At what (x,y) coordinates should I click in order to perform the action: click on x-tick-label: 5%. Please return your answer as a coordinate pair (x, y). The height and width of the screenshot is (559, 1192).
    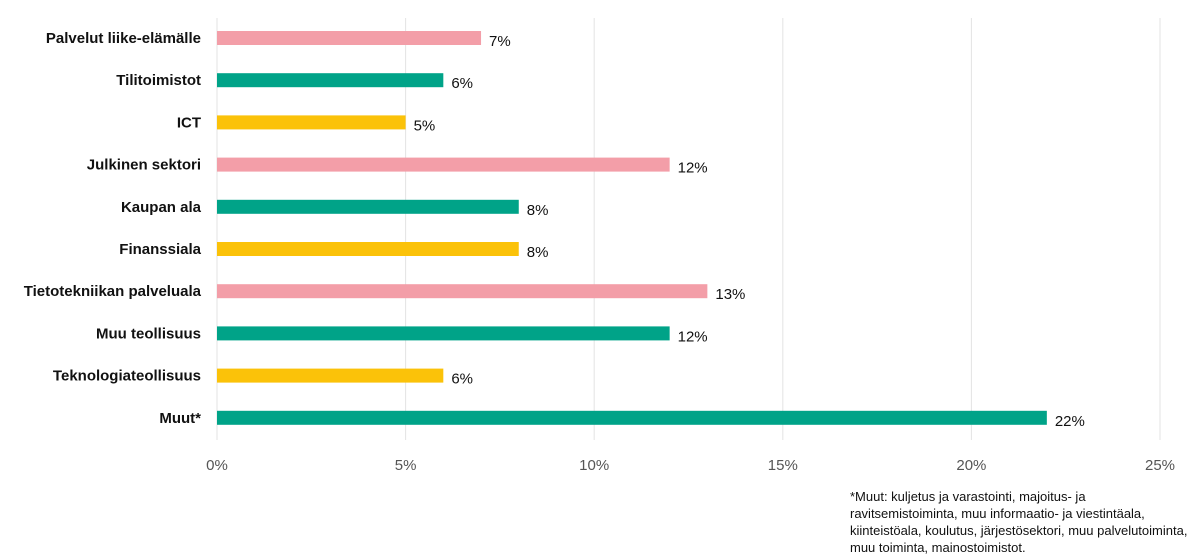
    Looking at the image, I should click on (406, 465).